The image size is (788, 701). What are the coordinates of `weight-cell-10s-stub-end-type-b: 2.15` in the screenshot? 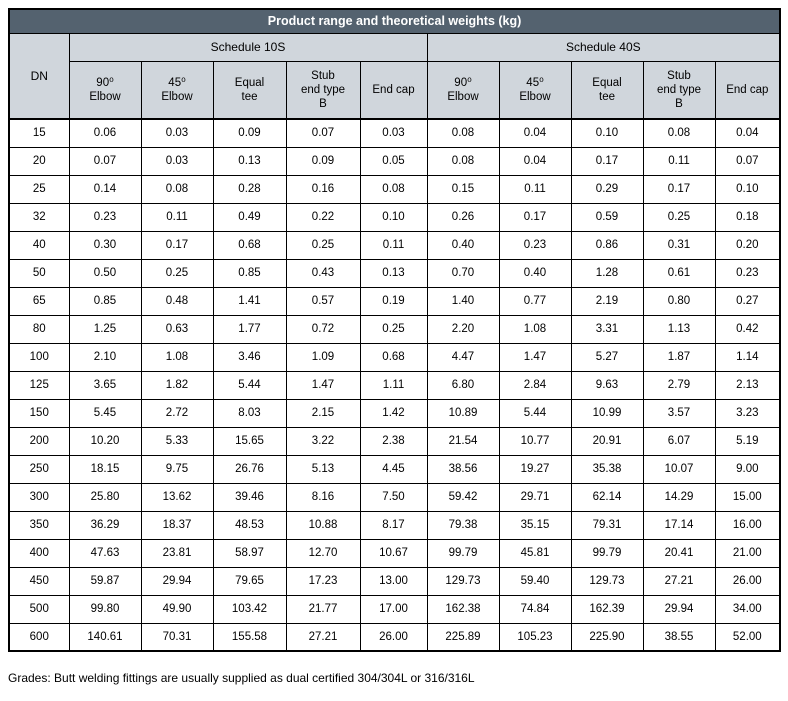 It's located at (323, 413).